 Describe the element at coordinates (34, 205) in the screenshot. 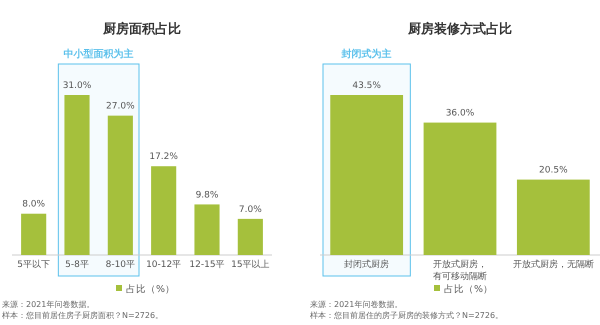

I see `data-label: 8.0%` at that location.